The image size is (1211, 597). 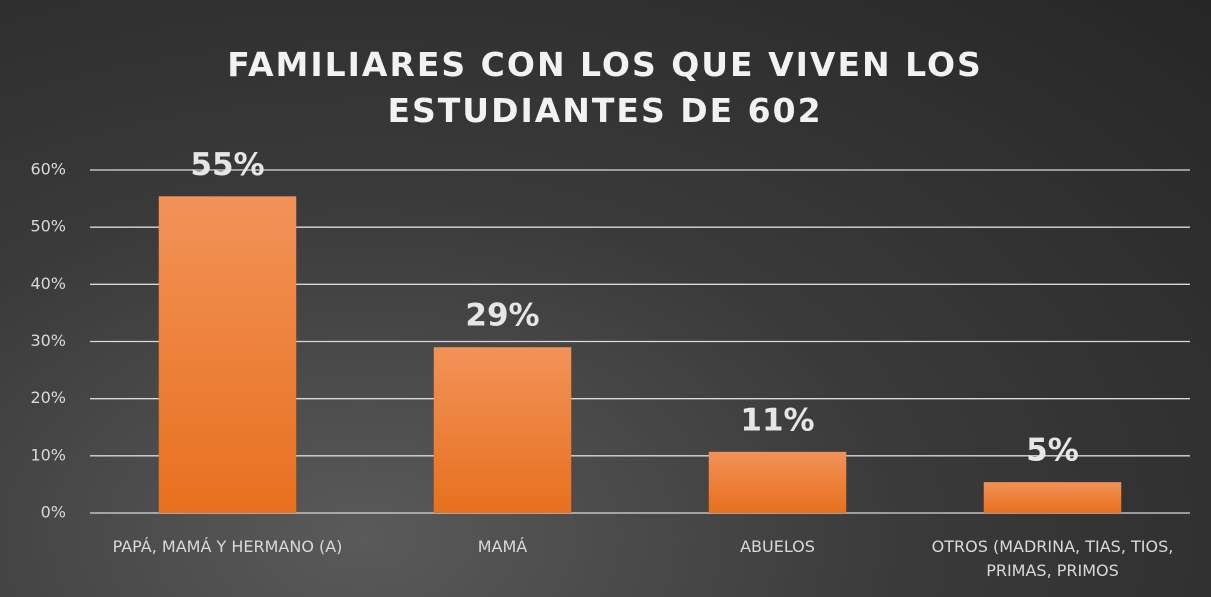 I want to click on y-tick-label: 40%, so click(x=48, y=283).